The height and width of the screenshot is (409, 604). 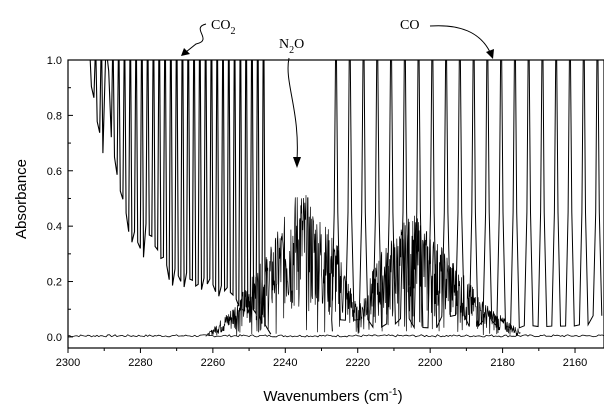 I want to click on x-axis-title: Wavenumbers (cm-1), so click(x=332, y=396).